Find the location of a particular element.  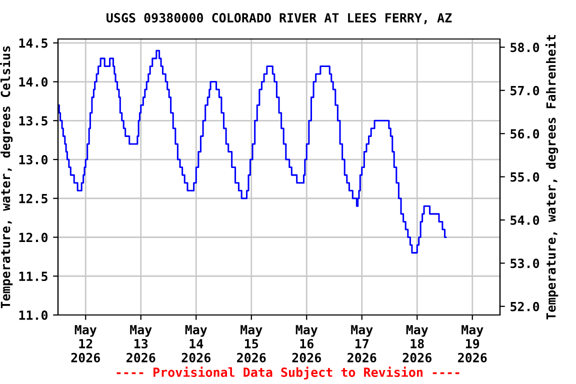

x-tick-label: May 15 2026 is located at coordinates (251, 343).